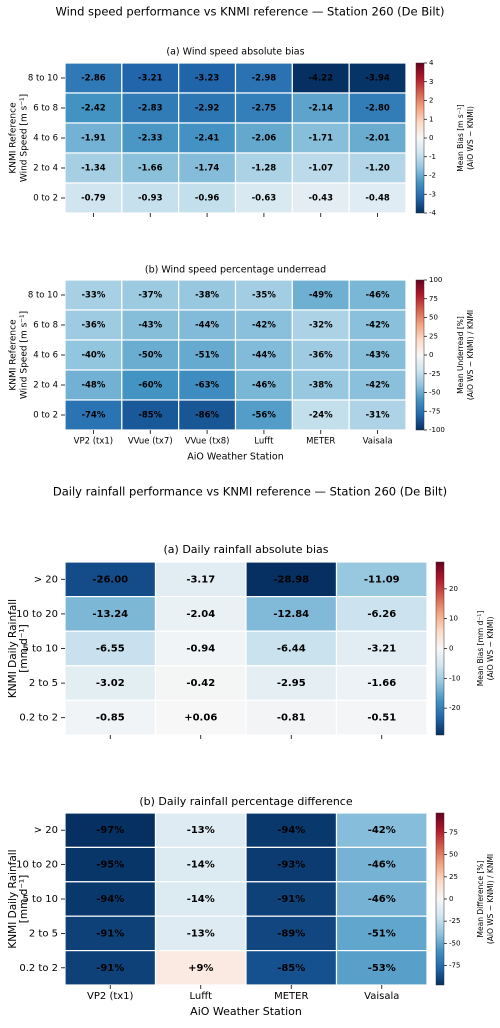 Image resolution: width=500 pixels, height=1028 pixels. I want to click on cell-label: -2.06, so click(264, 139).